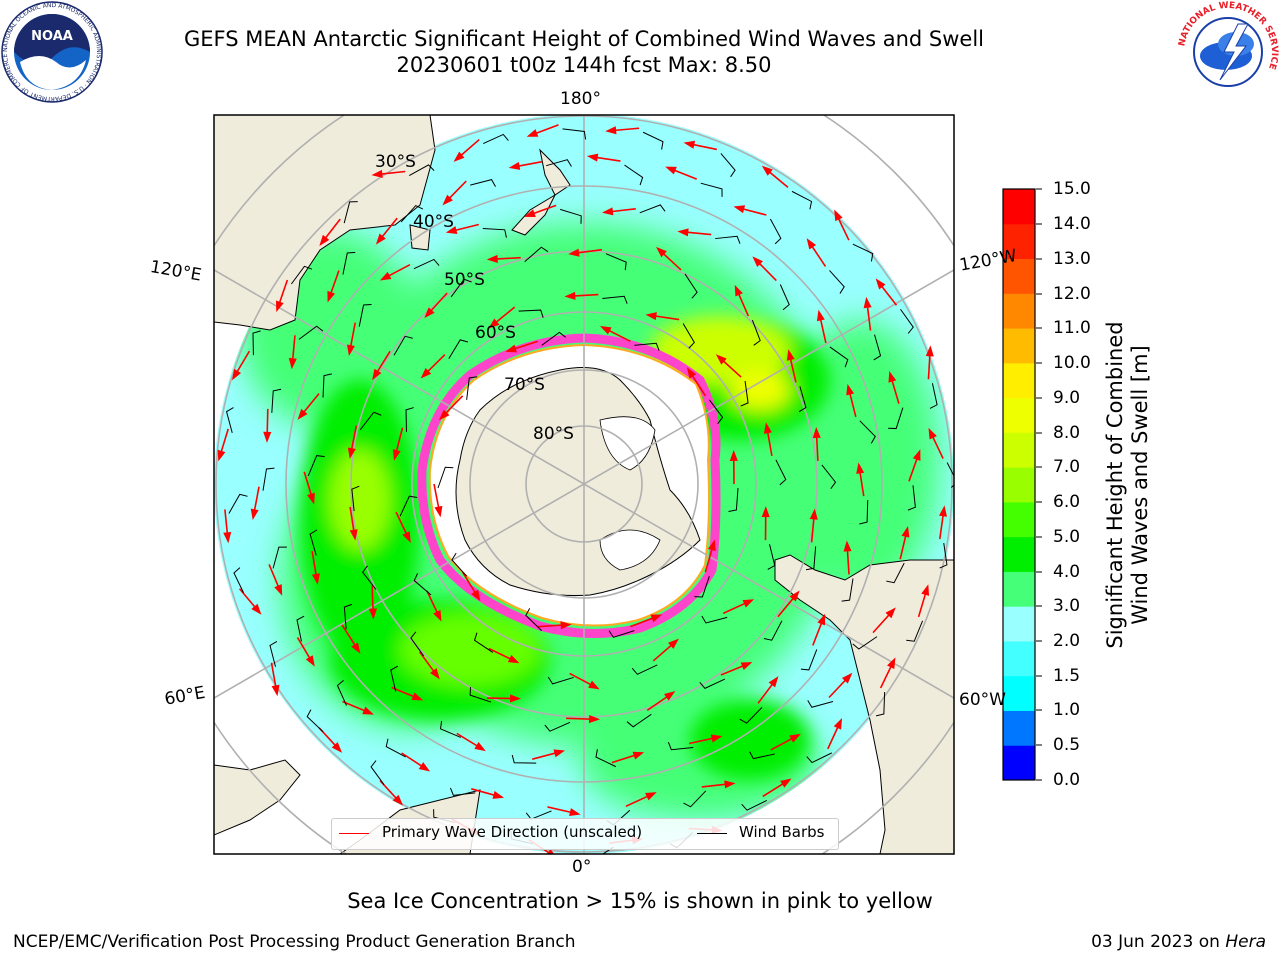  What do you see at coordinates (1072, 189) in the screenshot?
I see `colorbar-tick: 15.0` at bounding box center [1072, 189].